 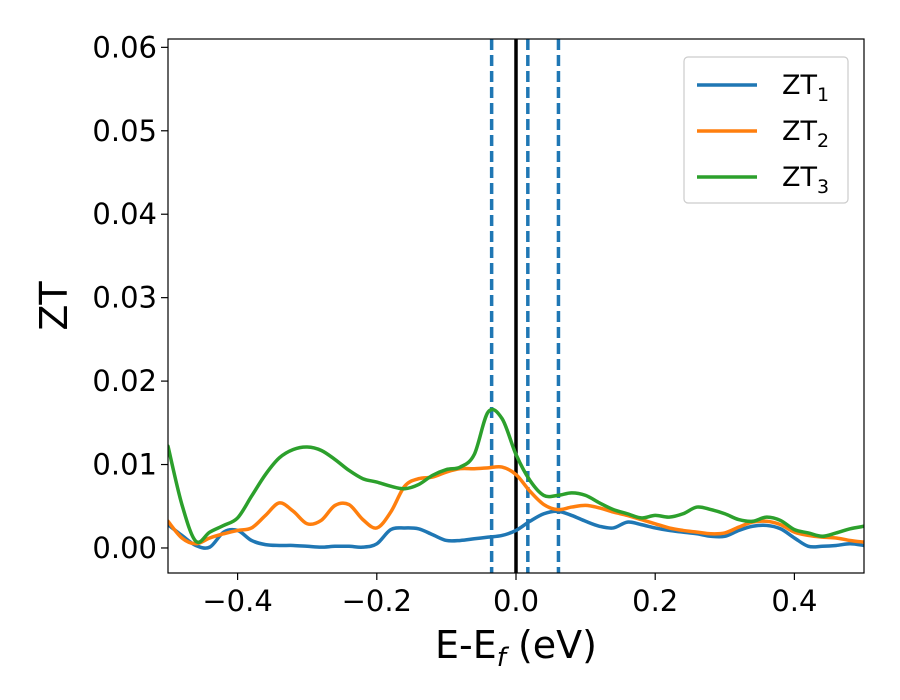 What do you see at coordinates (516, 601) in the screenshot?
I see `x-tick-label: 0.0` at bounding box center [516, 601].